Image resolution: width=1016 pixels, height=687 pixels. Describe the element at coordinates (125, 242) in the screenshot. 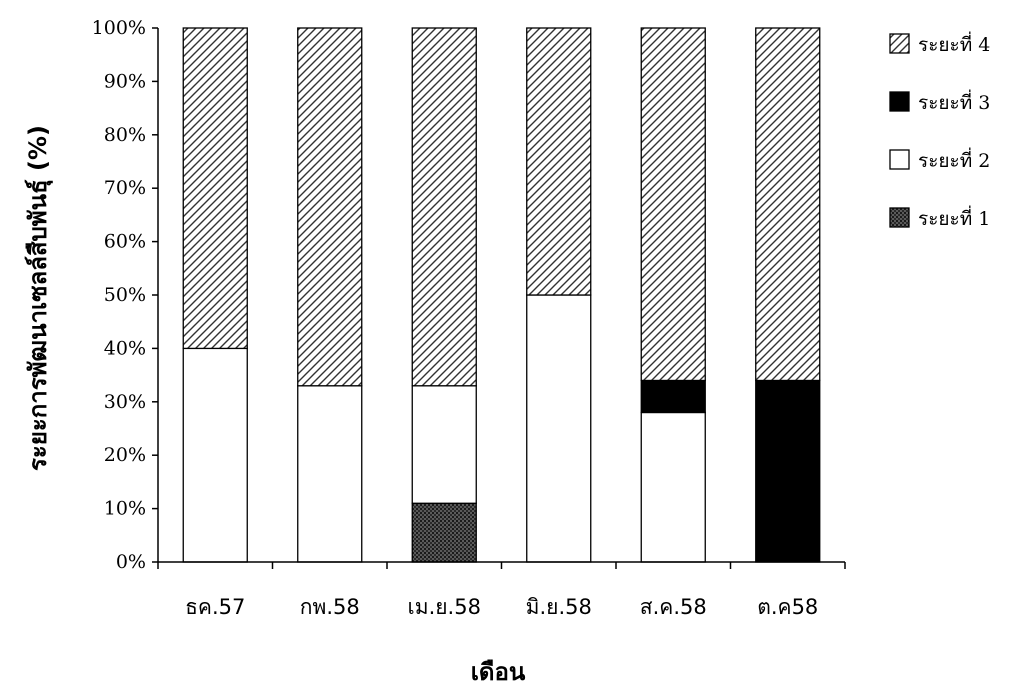

I see `y-tick-label: 60%` at that location.